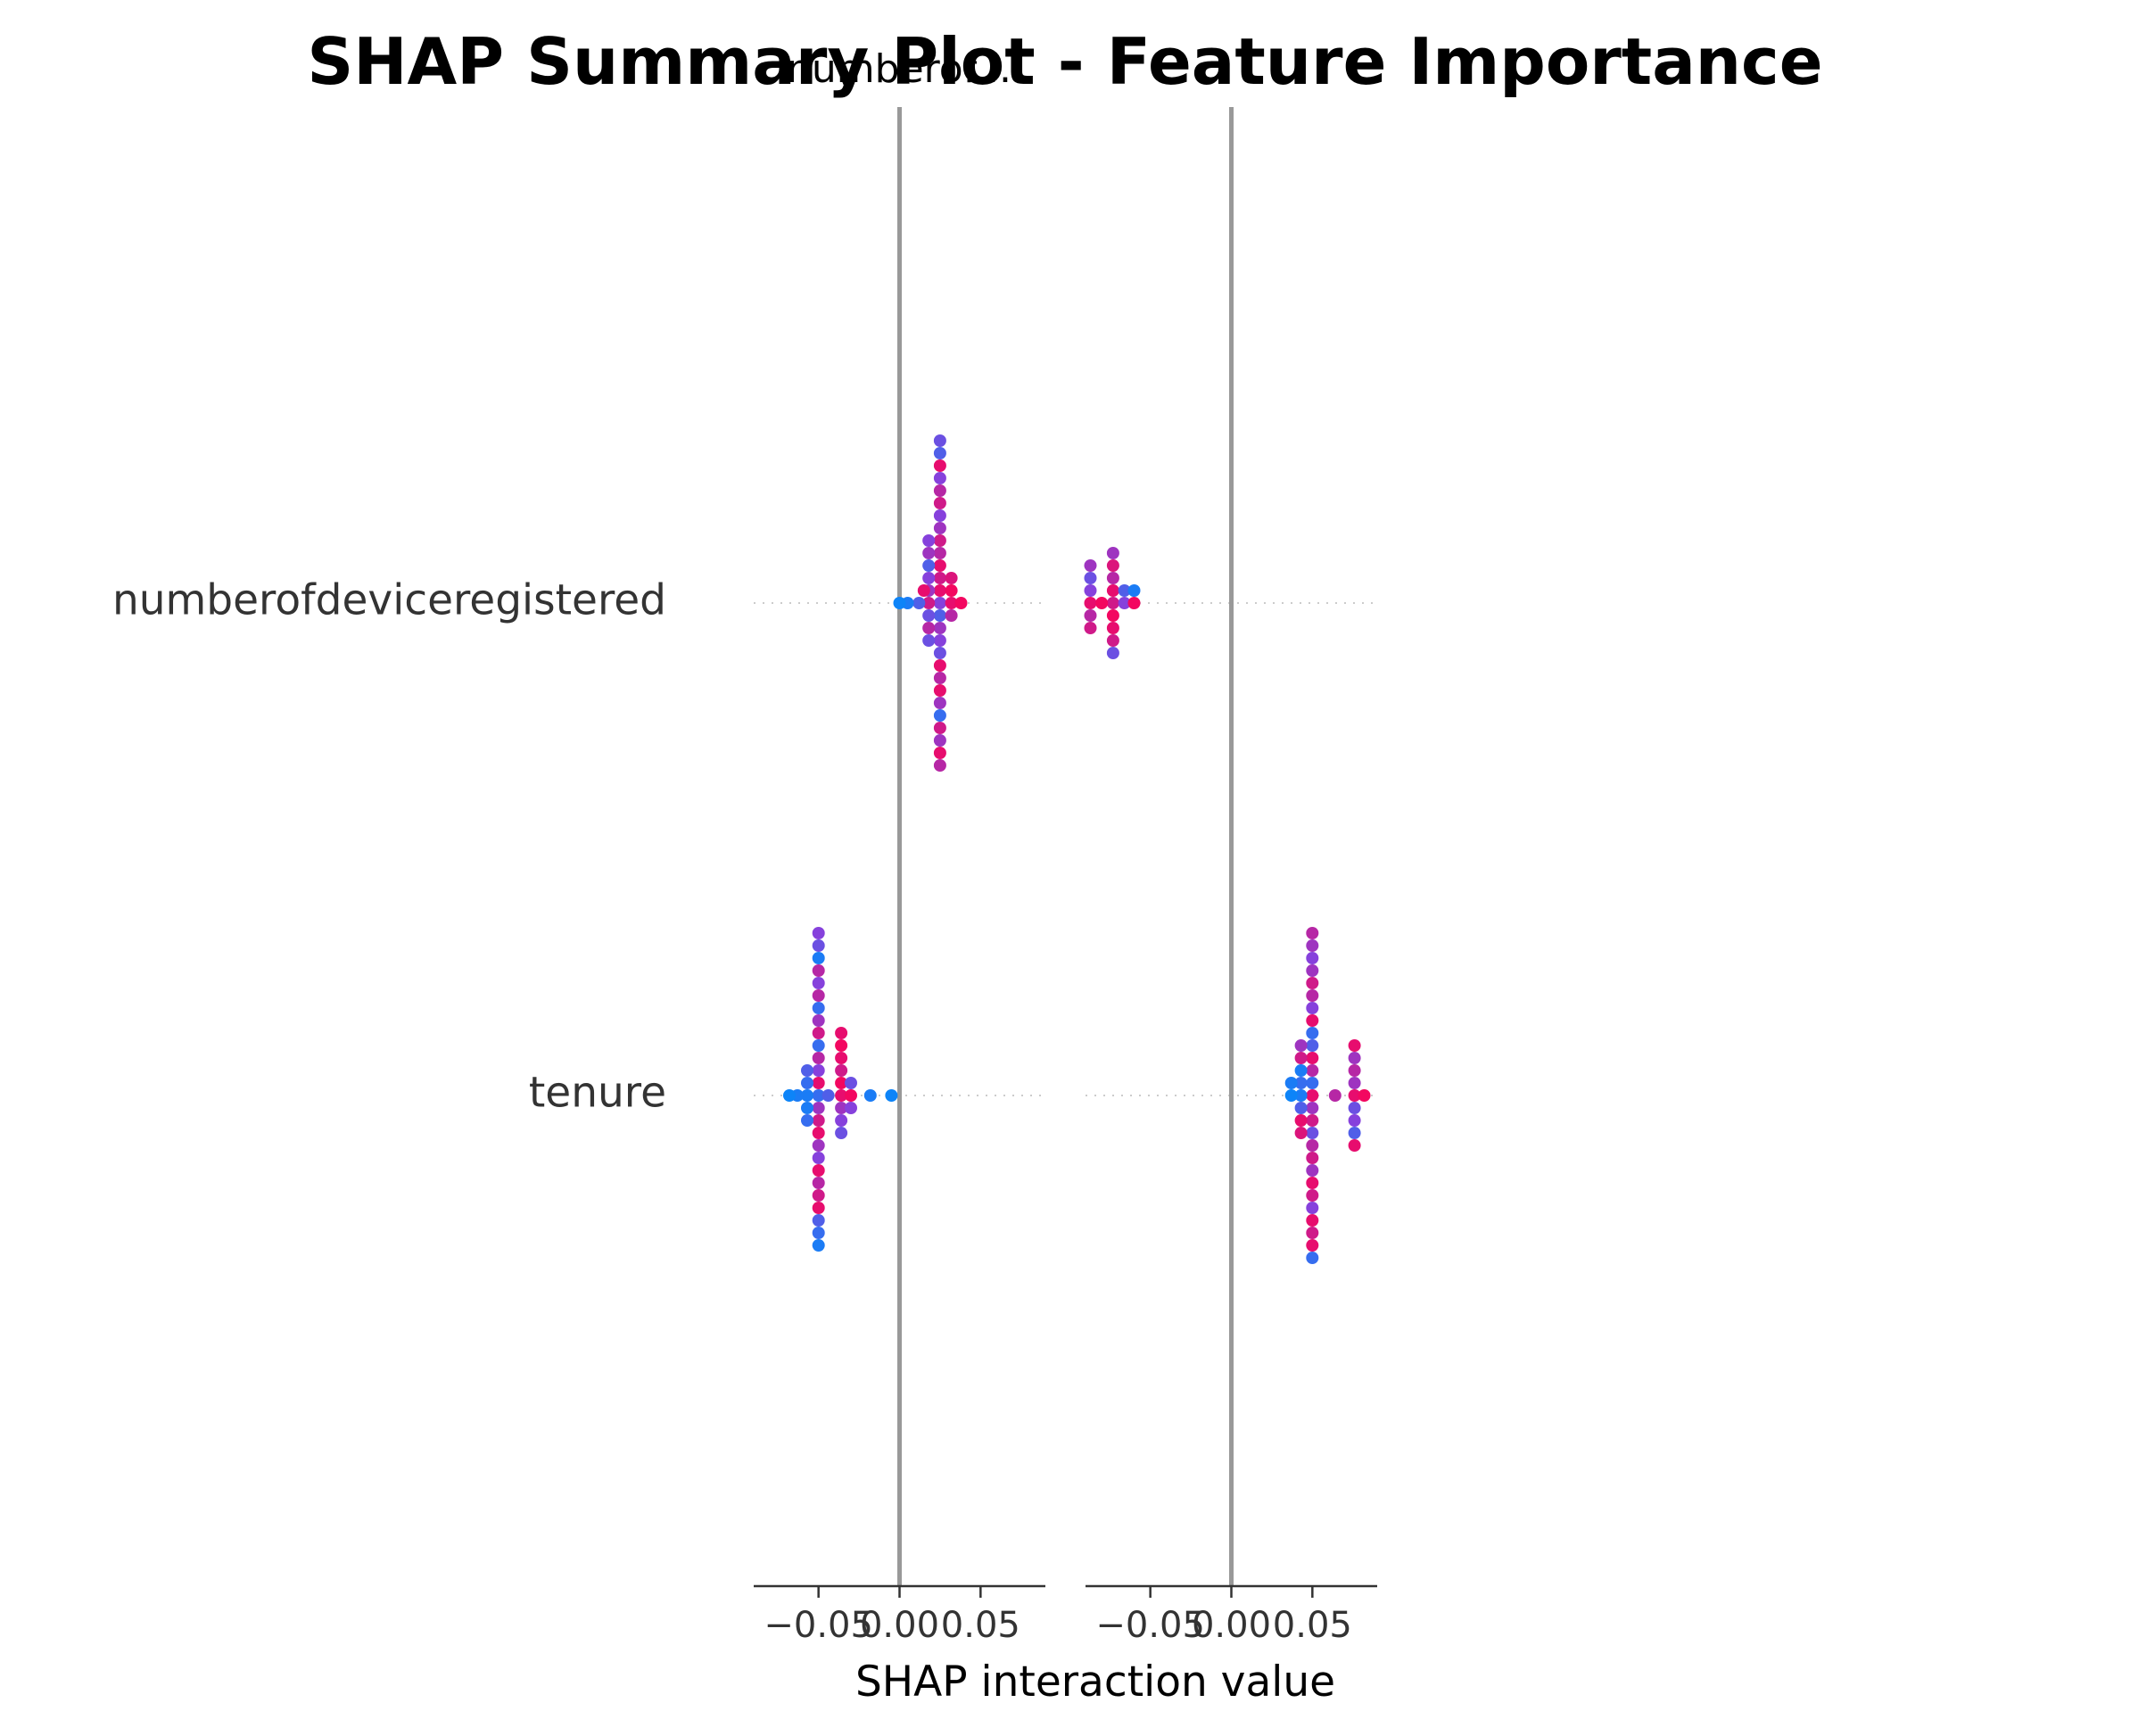  Describe the element at coordinates (1150, 1625) in the screenshot. I see `x-tick-label: −0.05` at that location.